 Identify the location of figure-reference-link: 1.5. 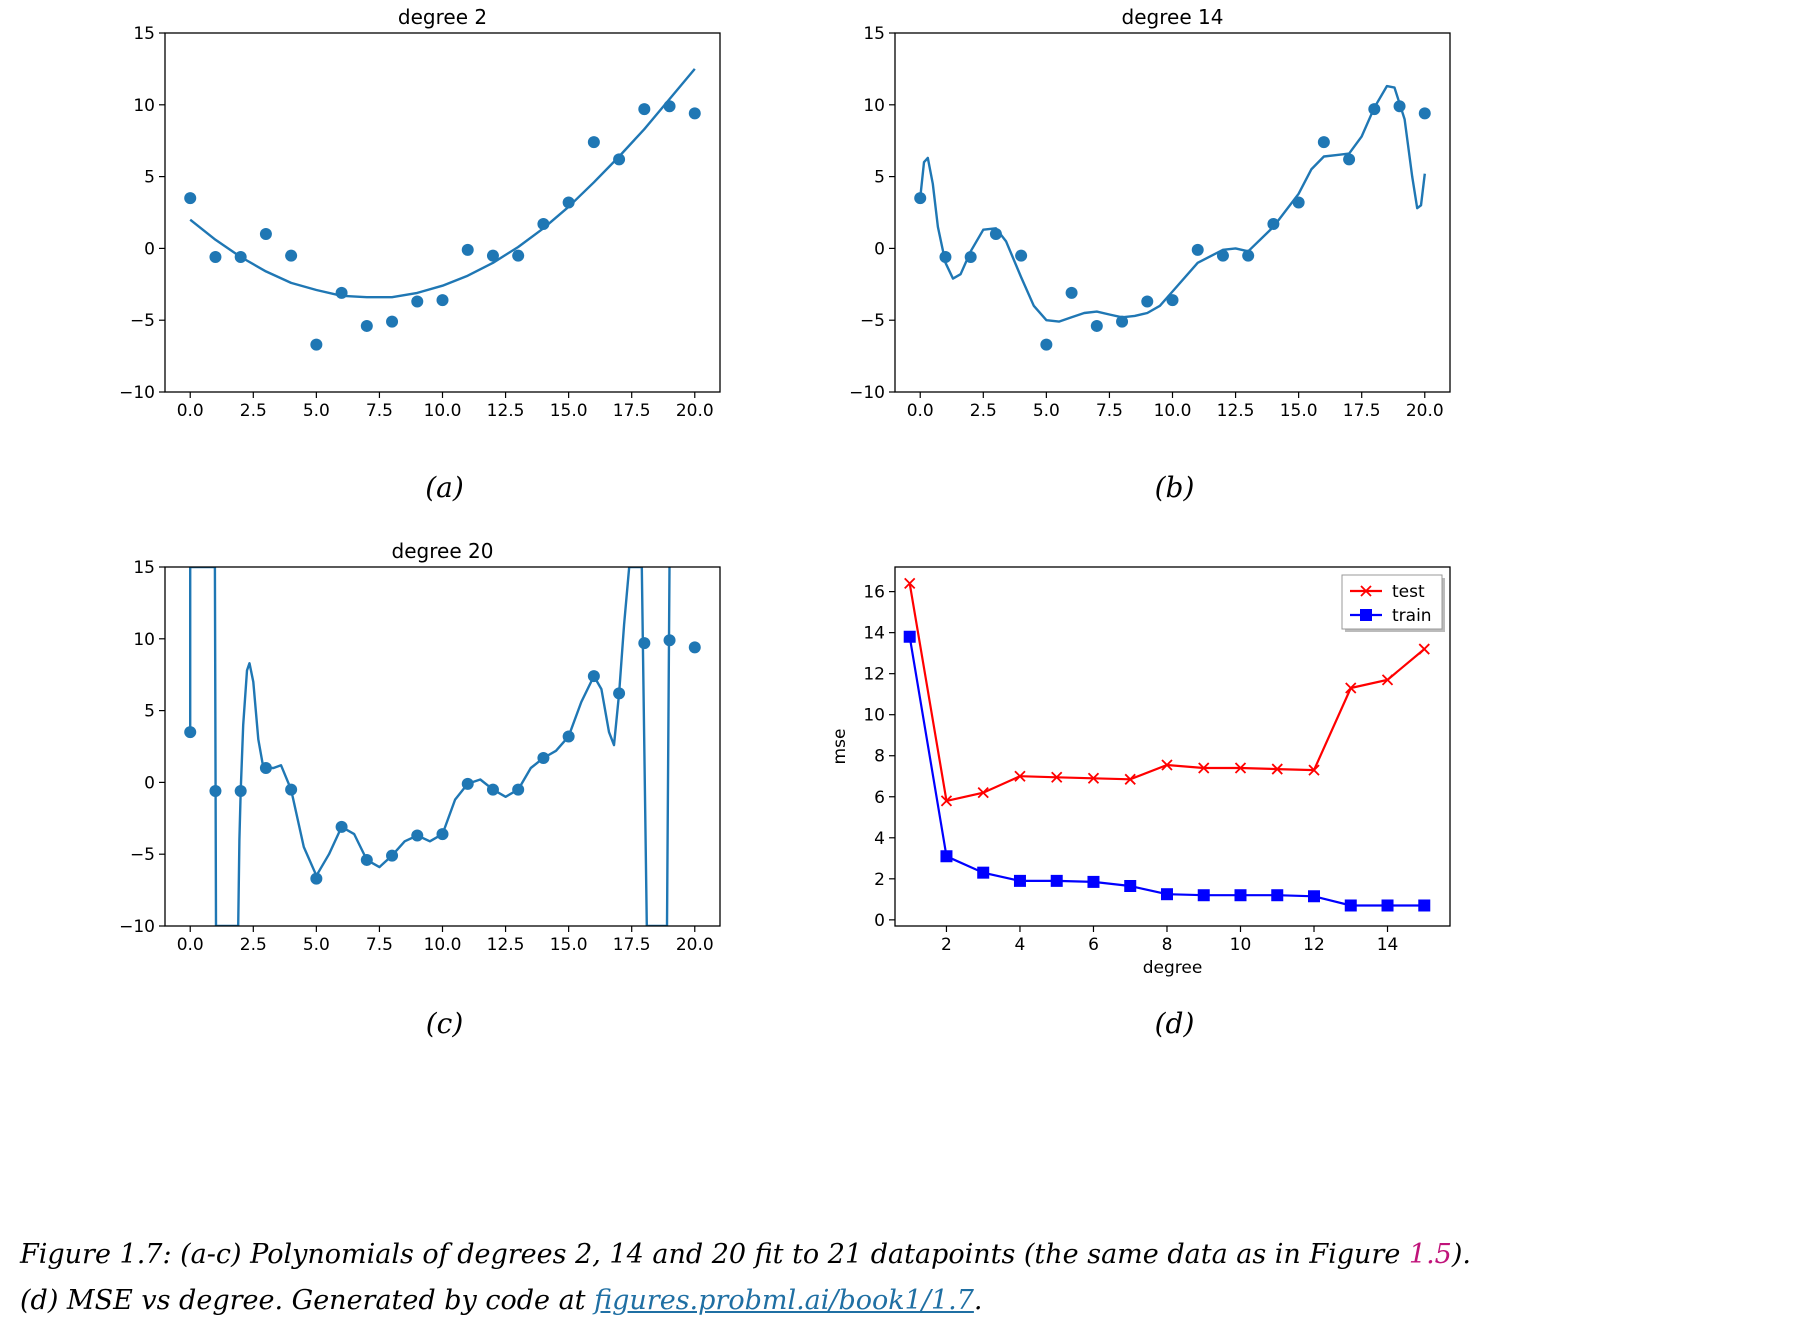
(1430, 1254).